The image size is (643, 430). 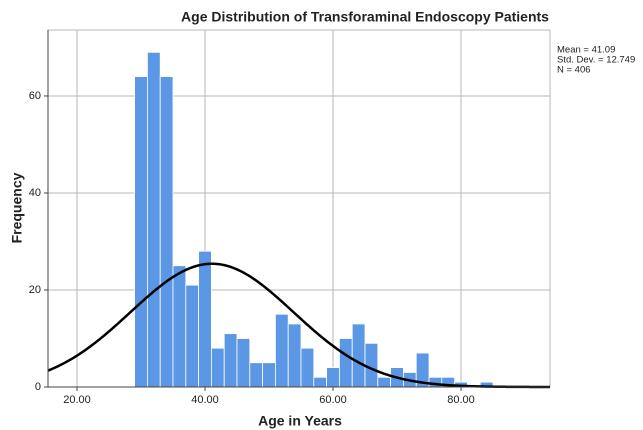 I want to click on x-axis-title: Age in Years, so click(x=300, y=421).